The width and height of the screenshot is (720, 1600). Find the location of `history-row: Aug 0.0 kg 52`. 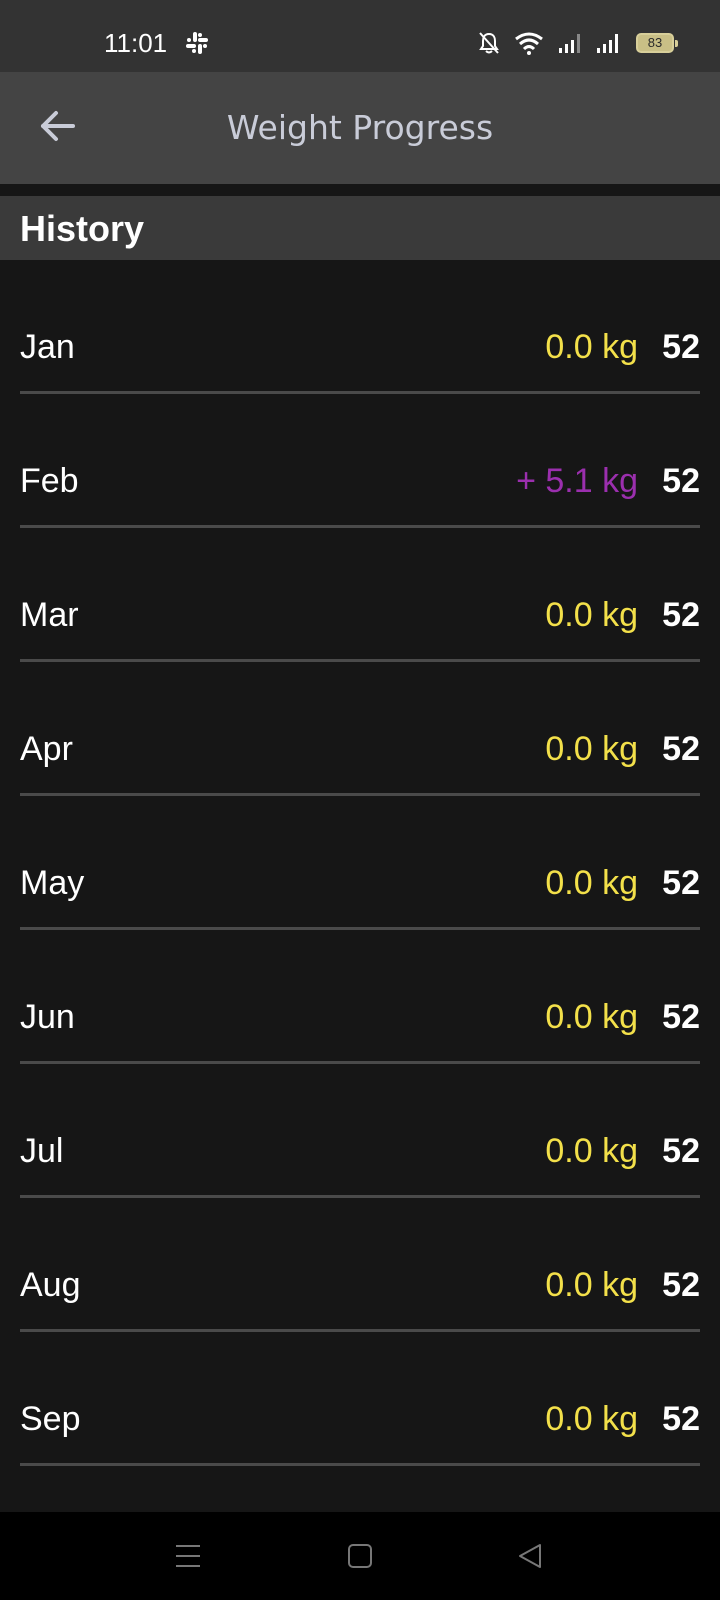

history-row: Aug 0.0 kg 52 is located at coordinates (360, 1265).